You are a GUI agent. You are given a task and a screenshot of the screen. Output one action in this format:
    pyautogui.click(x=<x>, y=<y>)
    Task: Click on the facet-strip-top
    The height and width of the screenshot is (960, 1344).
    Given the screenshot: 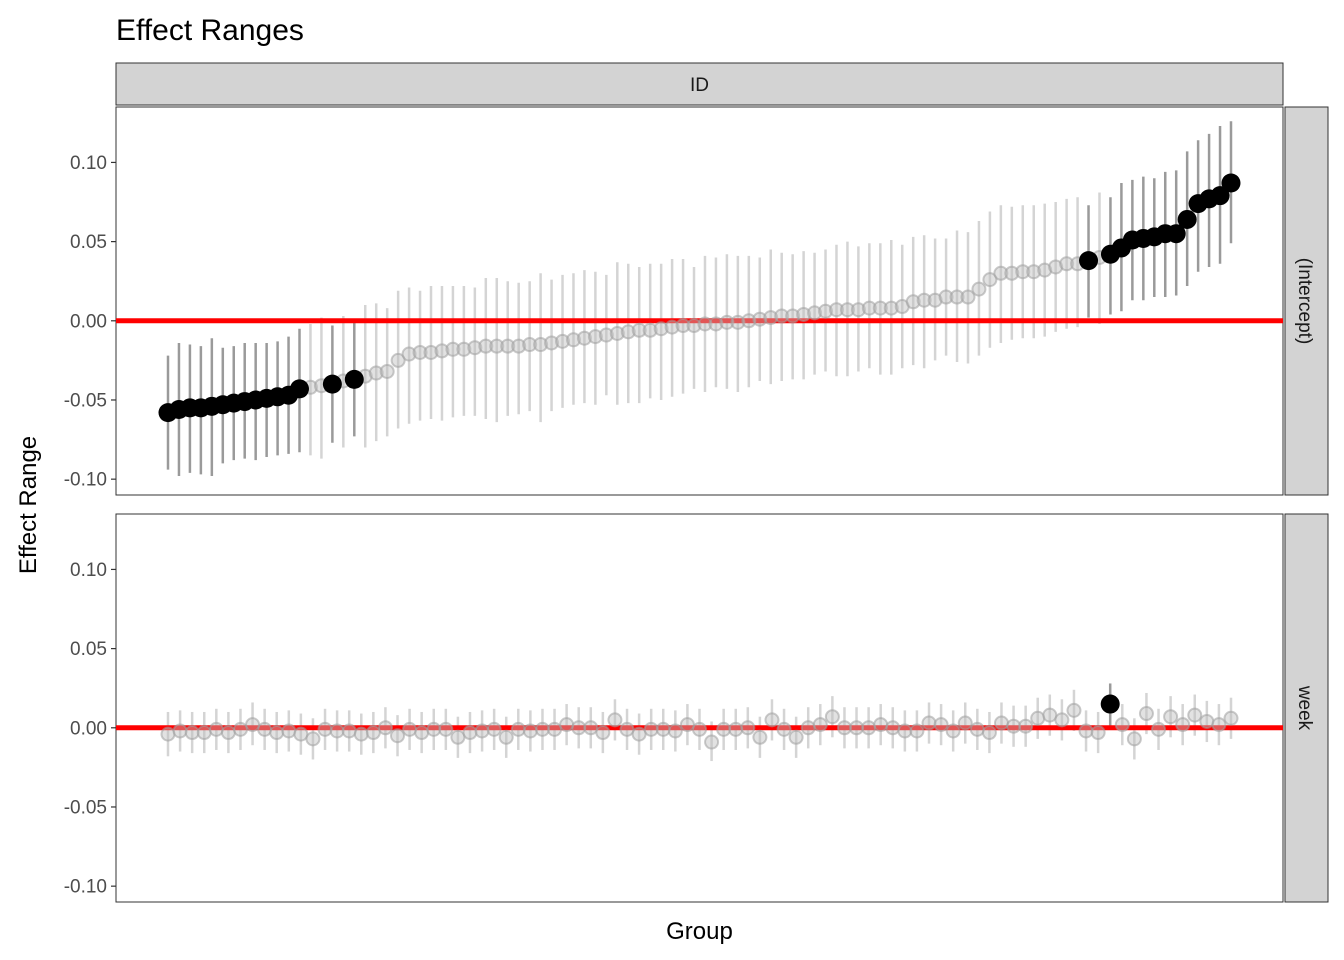 What is the action you would take?
    pyautogui.click(x=699, y=84)
    